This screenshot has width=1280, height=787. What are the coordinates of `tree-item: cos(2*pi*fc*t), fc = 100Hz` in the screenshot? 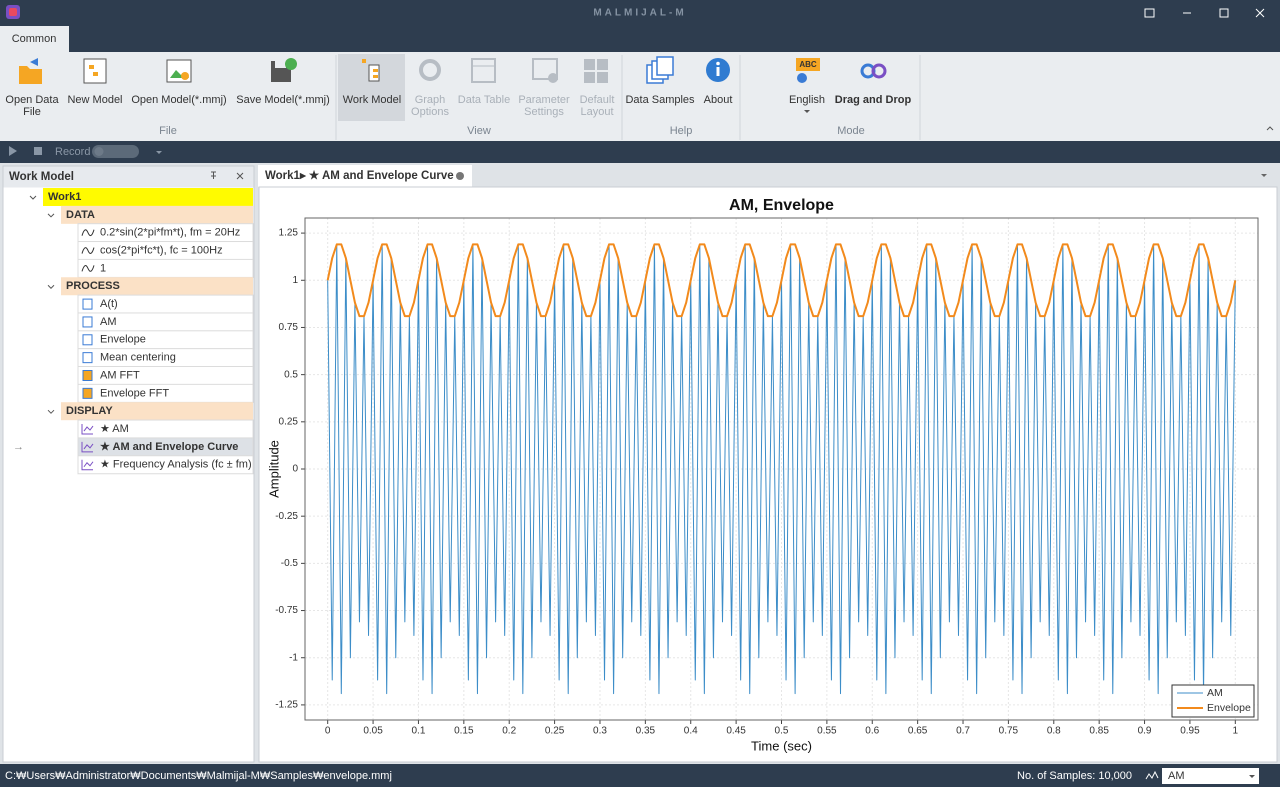 It's located at (161, 250).